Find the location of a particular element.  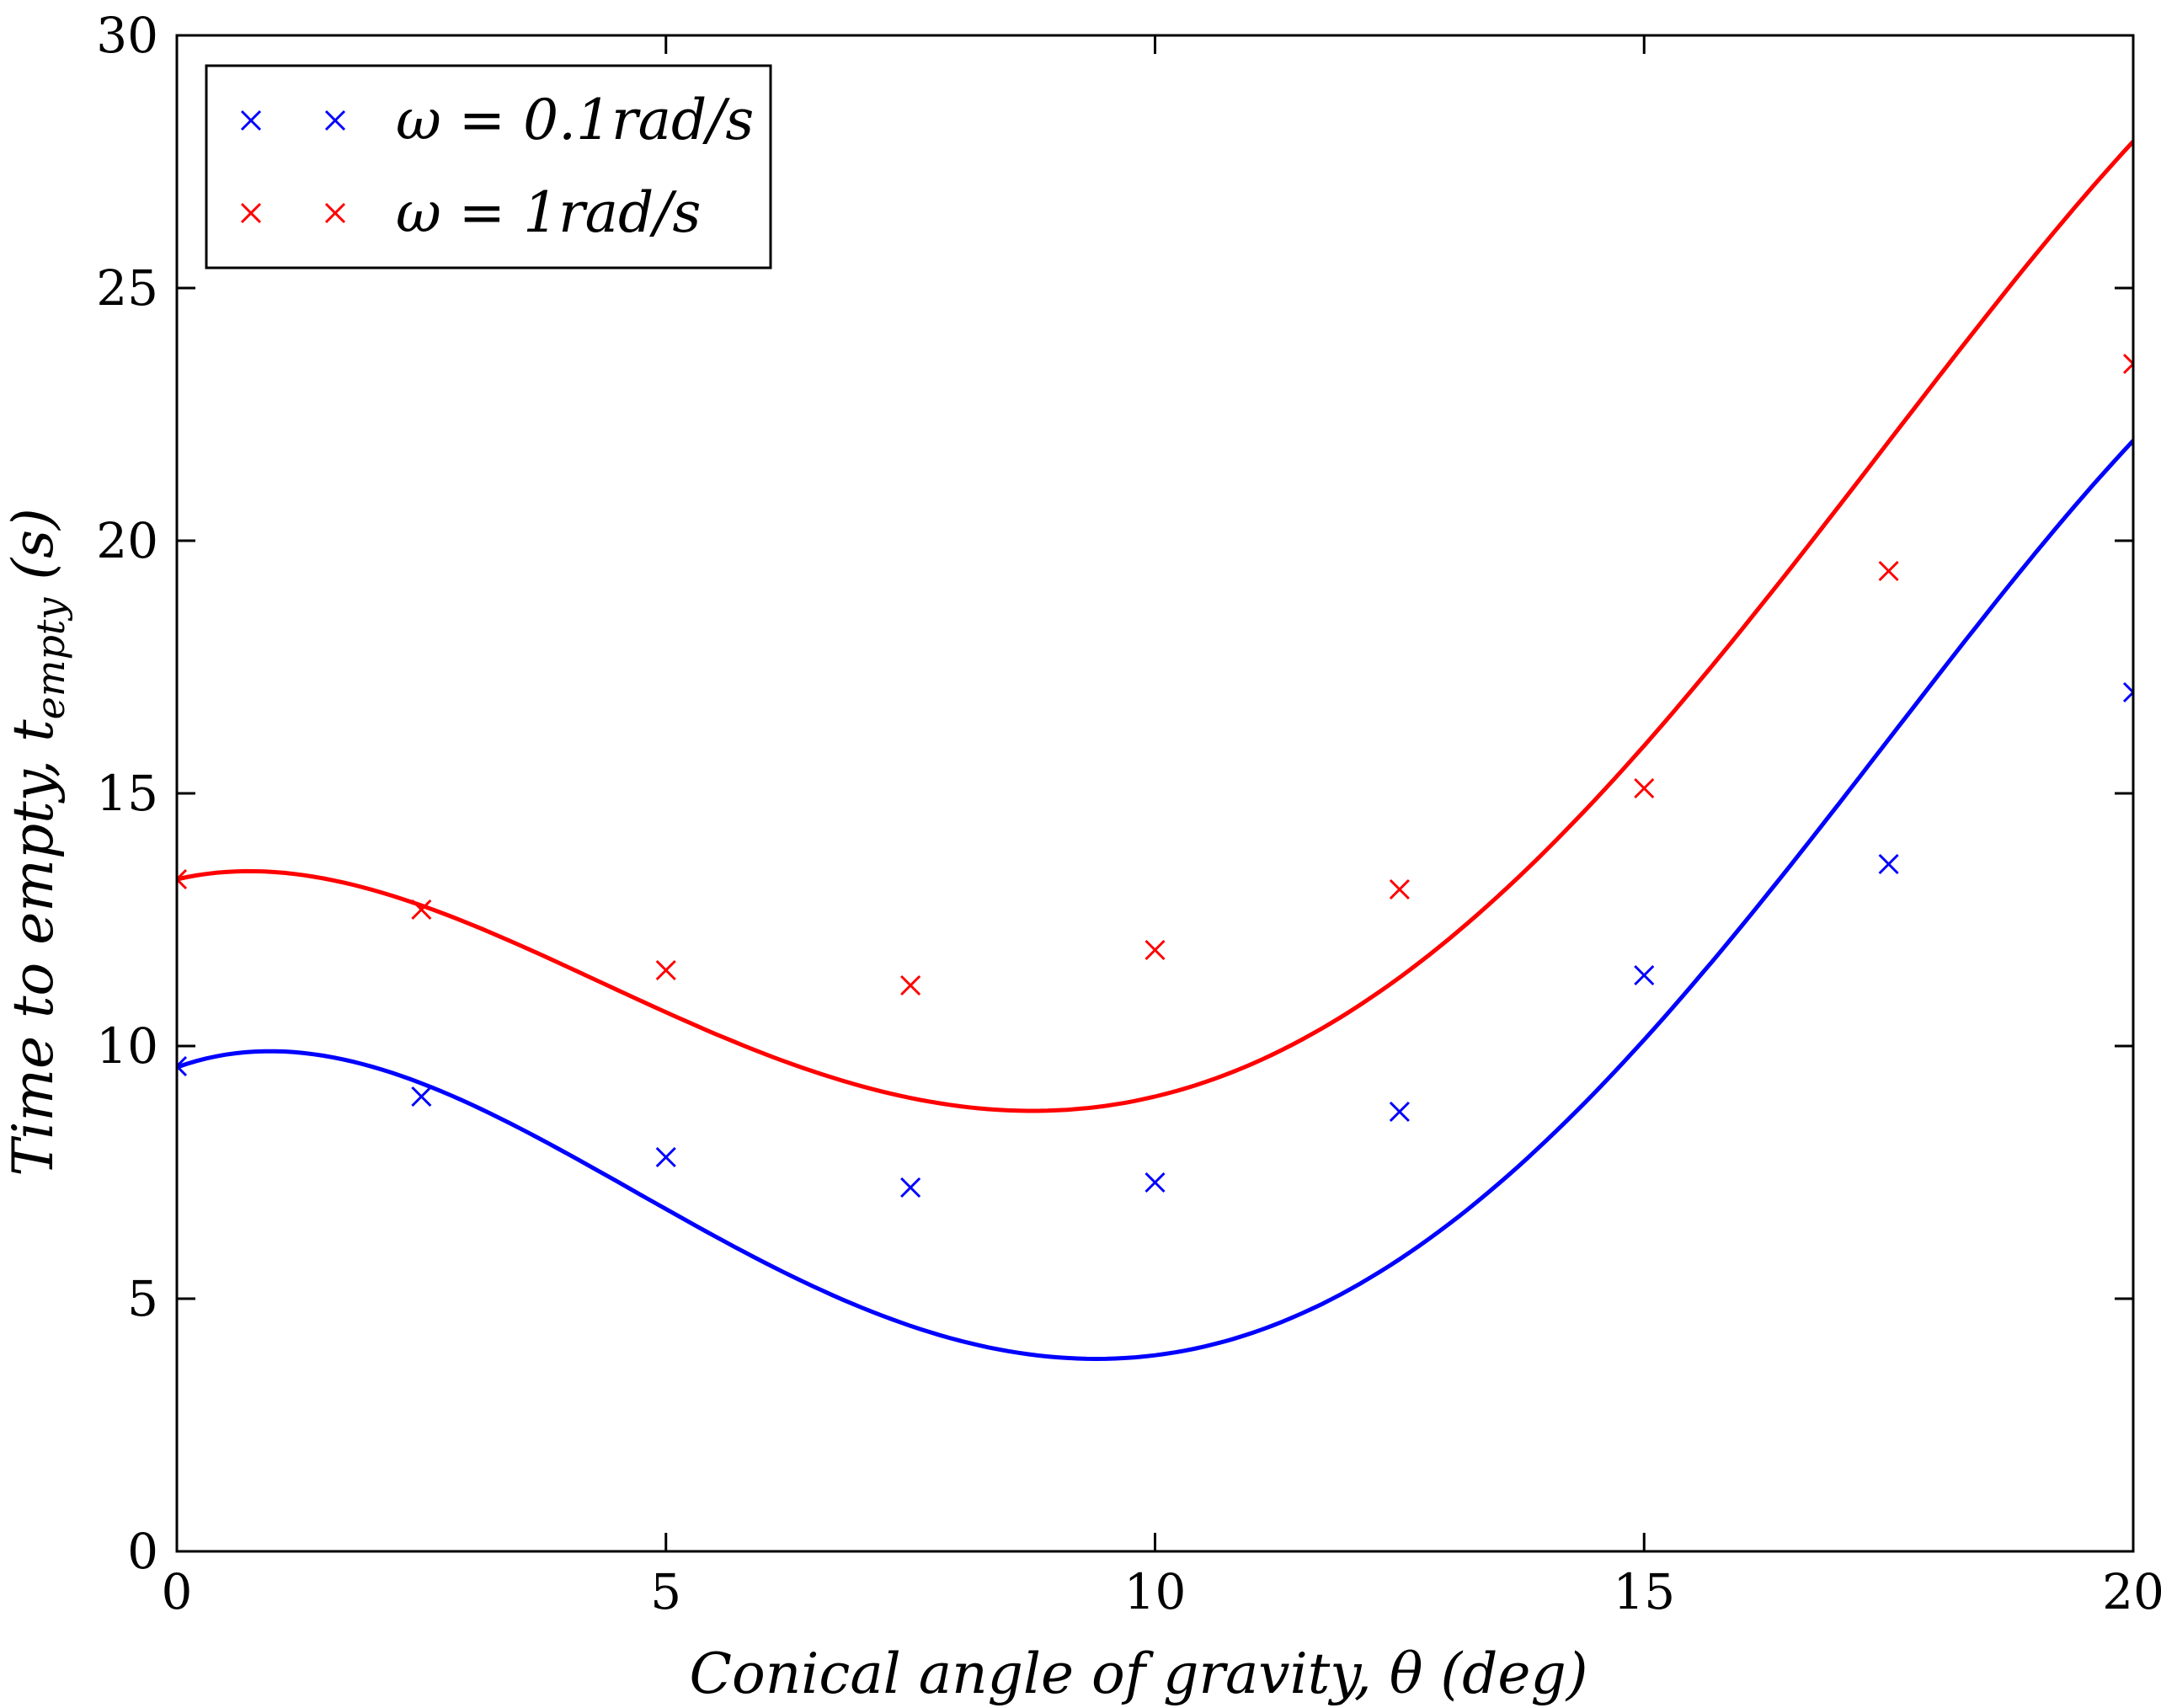

y-tick-label: 25 is located at coordinates (127, 288).